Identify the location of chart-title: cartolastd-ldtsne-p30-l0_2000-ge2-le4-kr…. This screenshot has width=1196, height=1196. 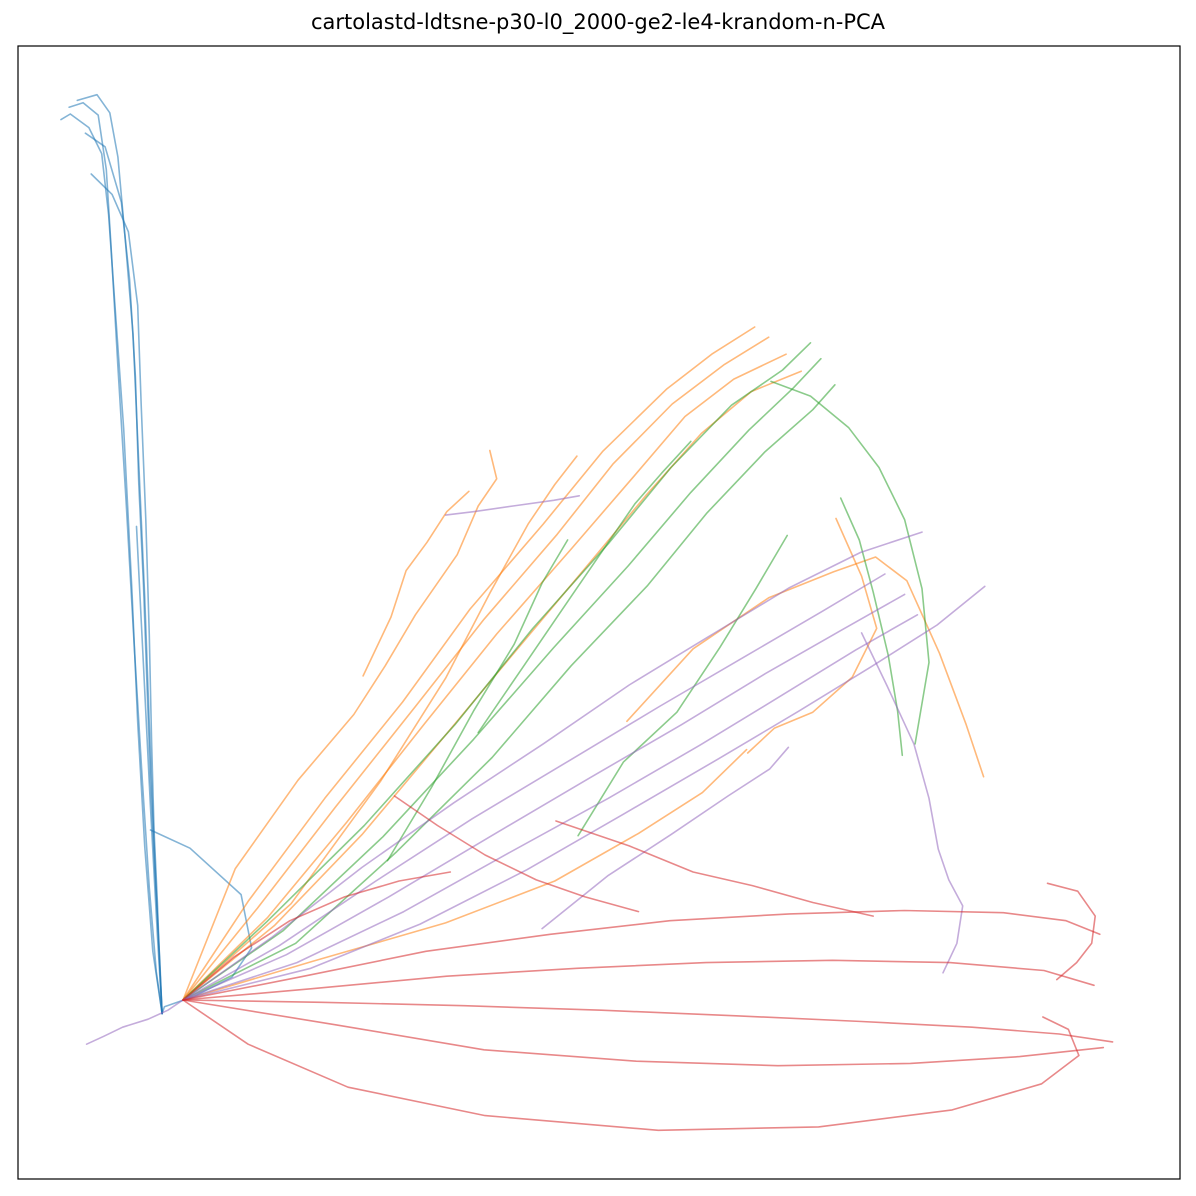
(598, 22).